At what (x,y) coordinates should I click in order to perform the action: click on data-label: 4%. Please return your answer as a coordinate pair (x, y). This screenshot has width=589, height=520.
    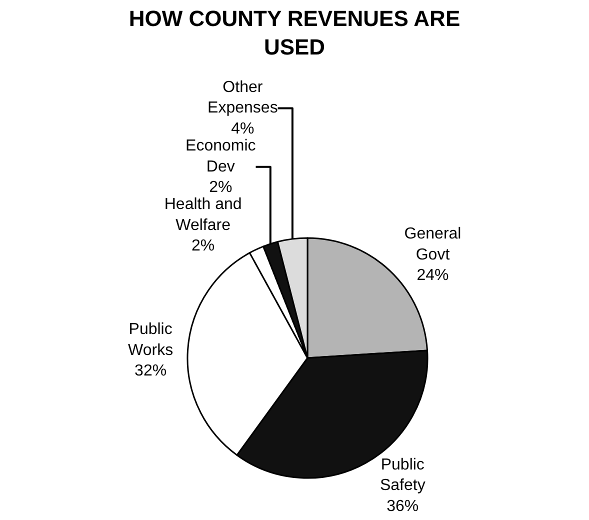
    Looking at the image, I should click on (242, 129).